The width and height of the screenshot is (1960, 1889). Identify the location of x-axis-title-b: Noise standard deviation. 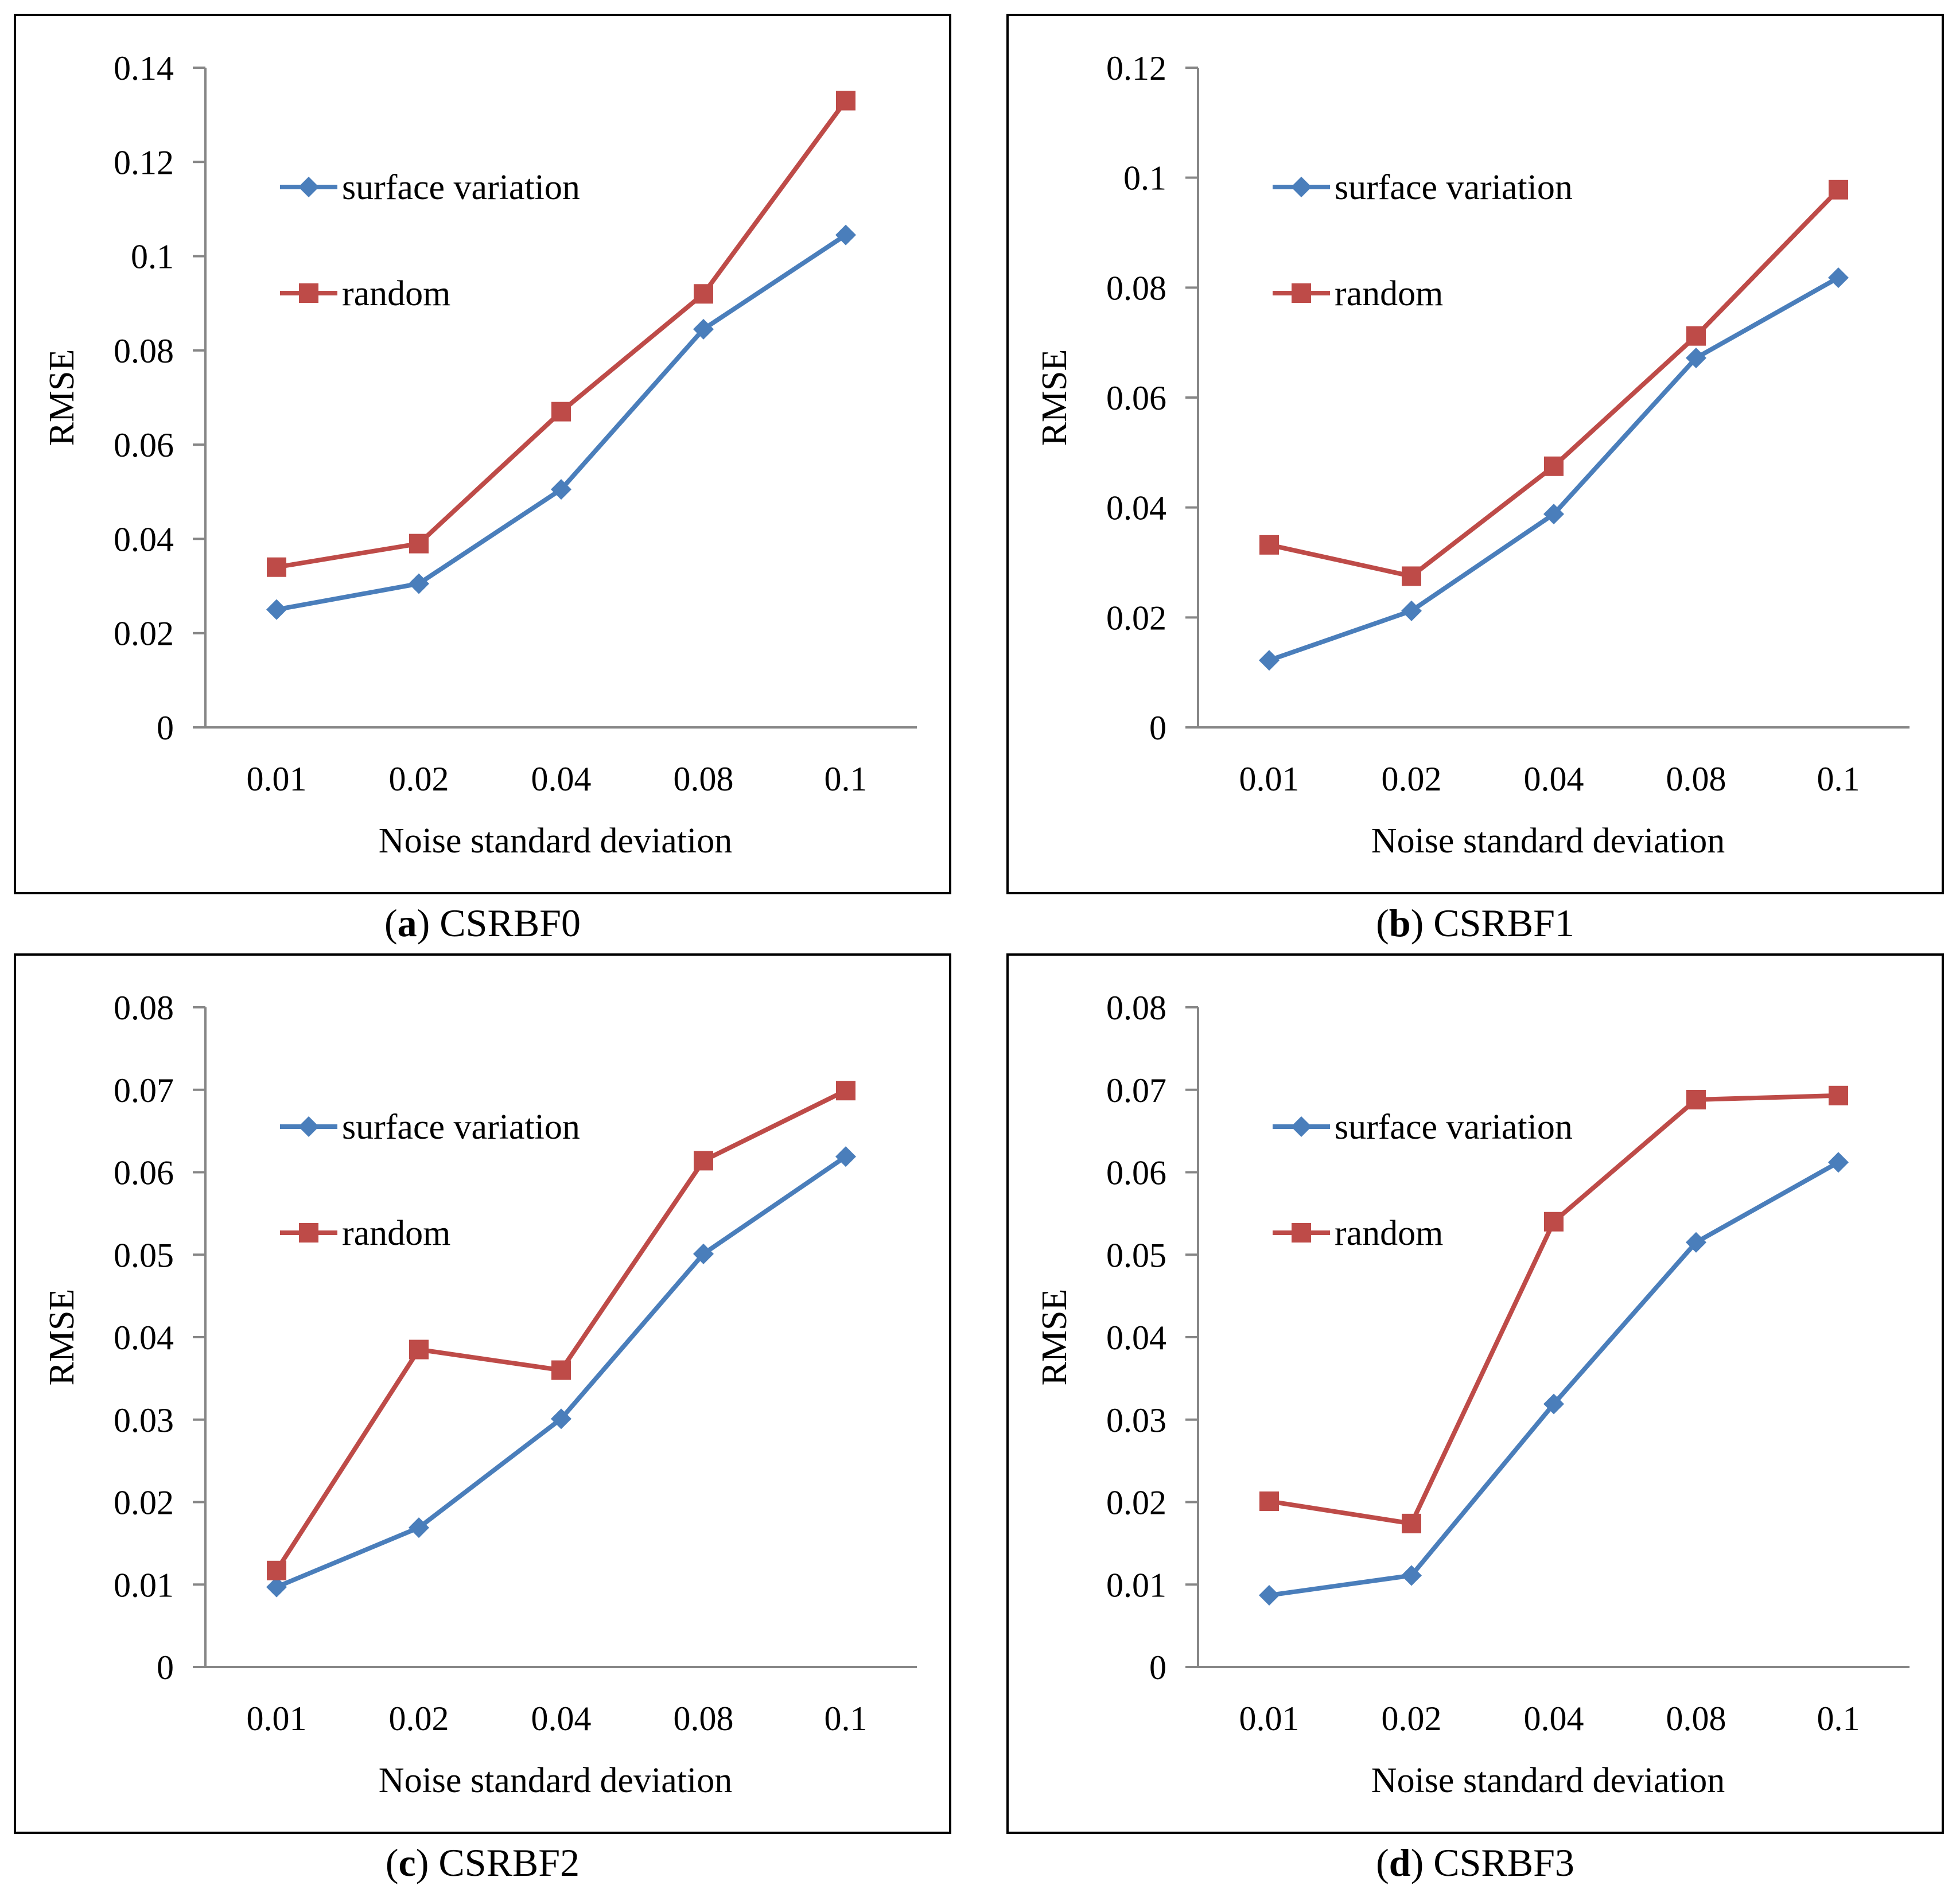
(1548, 840).